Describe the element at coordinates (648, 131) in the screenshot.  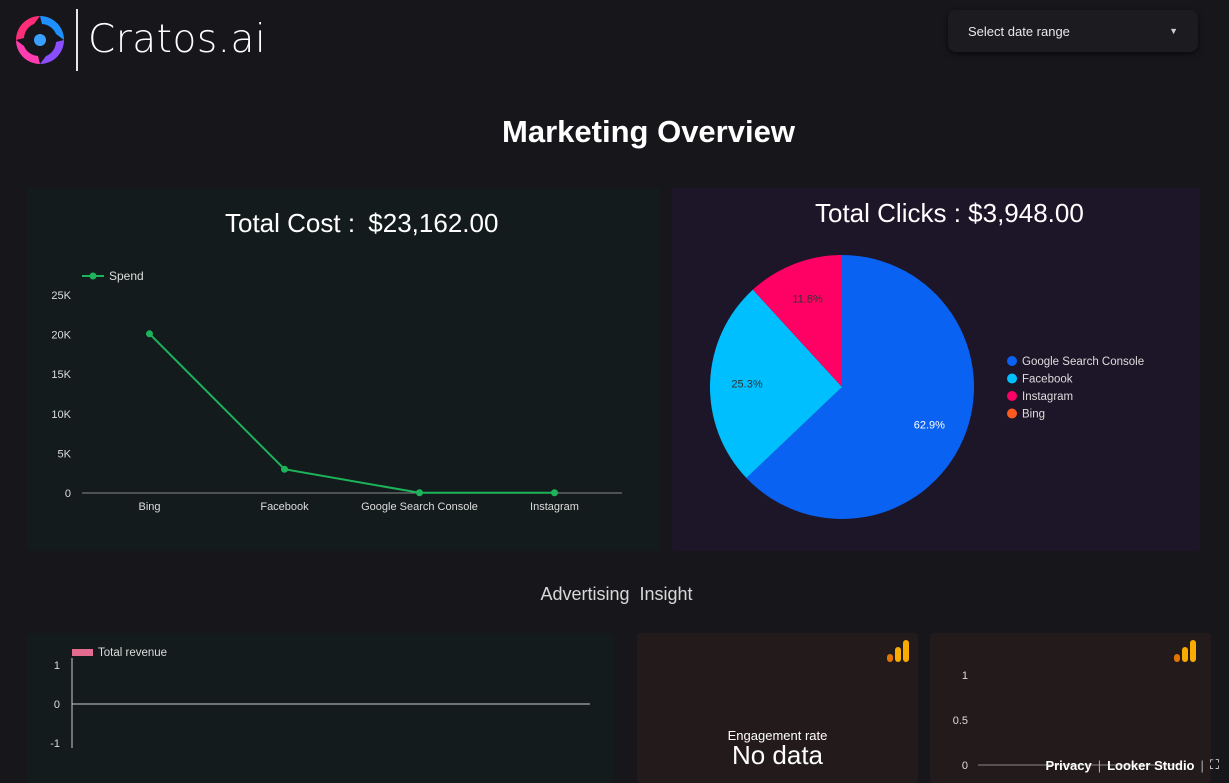
I see `page-title: Marketing Overview` at that location.